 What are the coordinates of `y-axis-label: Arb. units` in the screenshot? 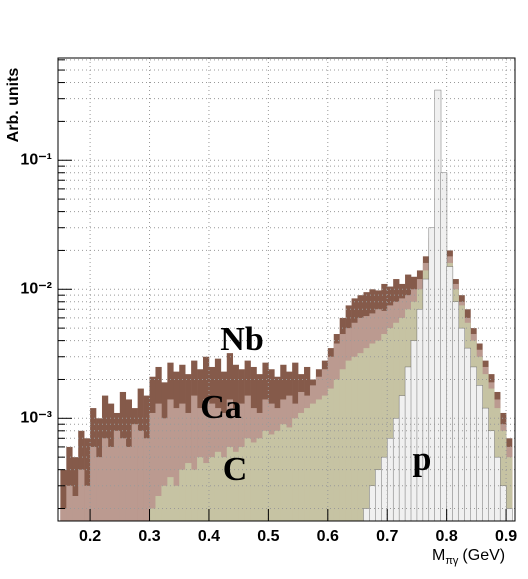 It's located at (13, 105).